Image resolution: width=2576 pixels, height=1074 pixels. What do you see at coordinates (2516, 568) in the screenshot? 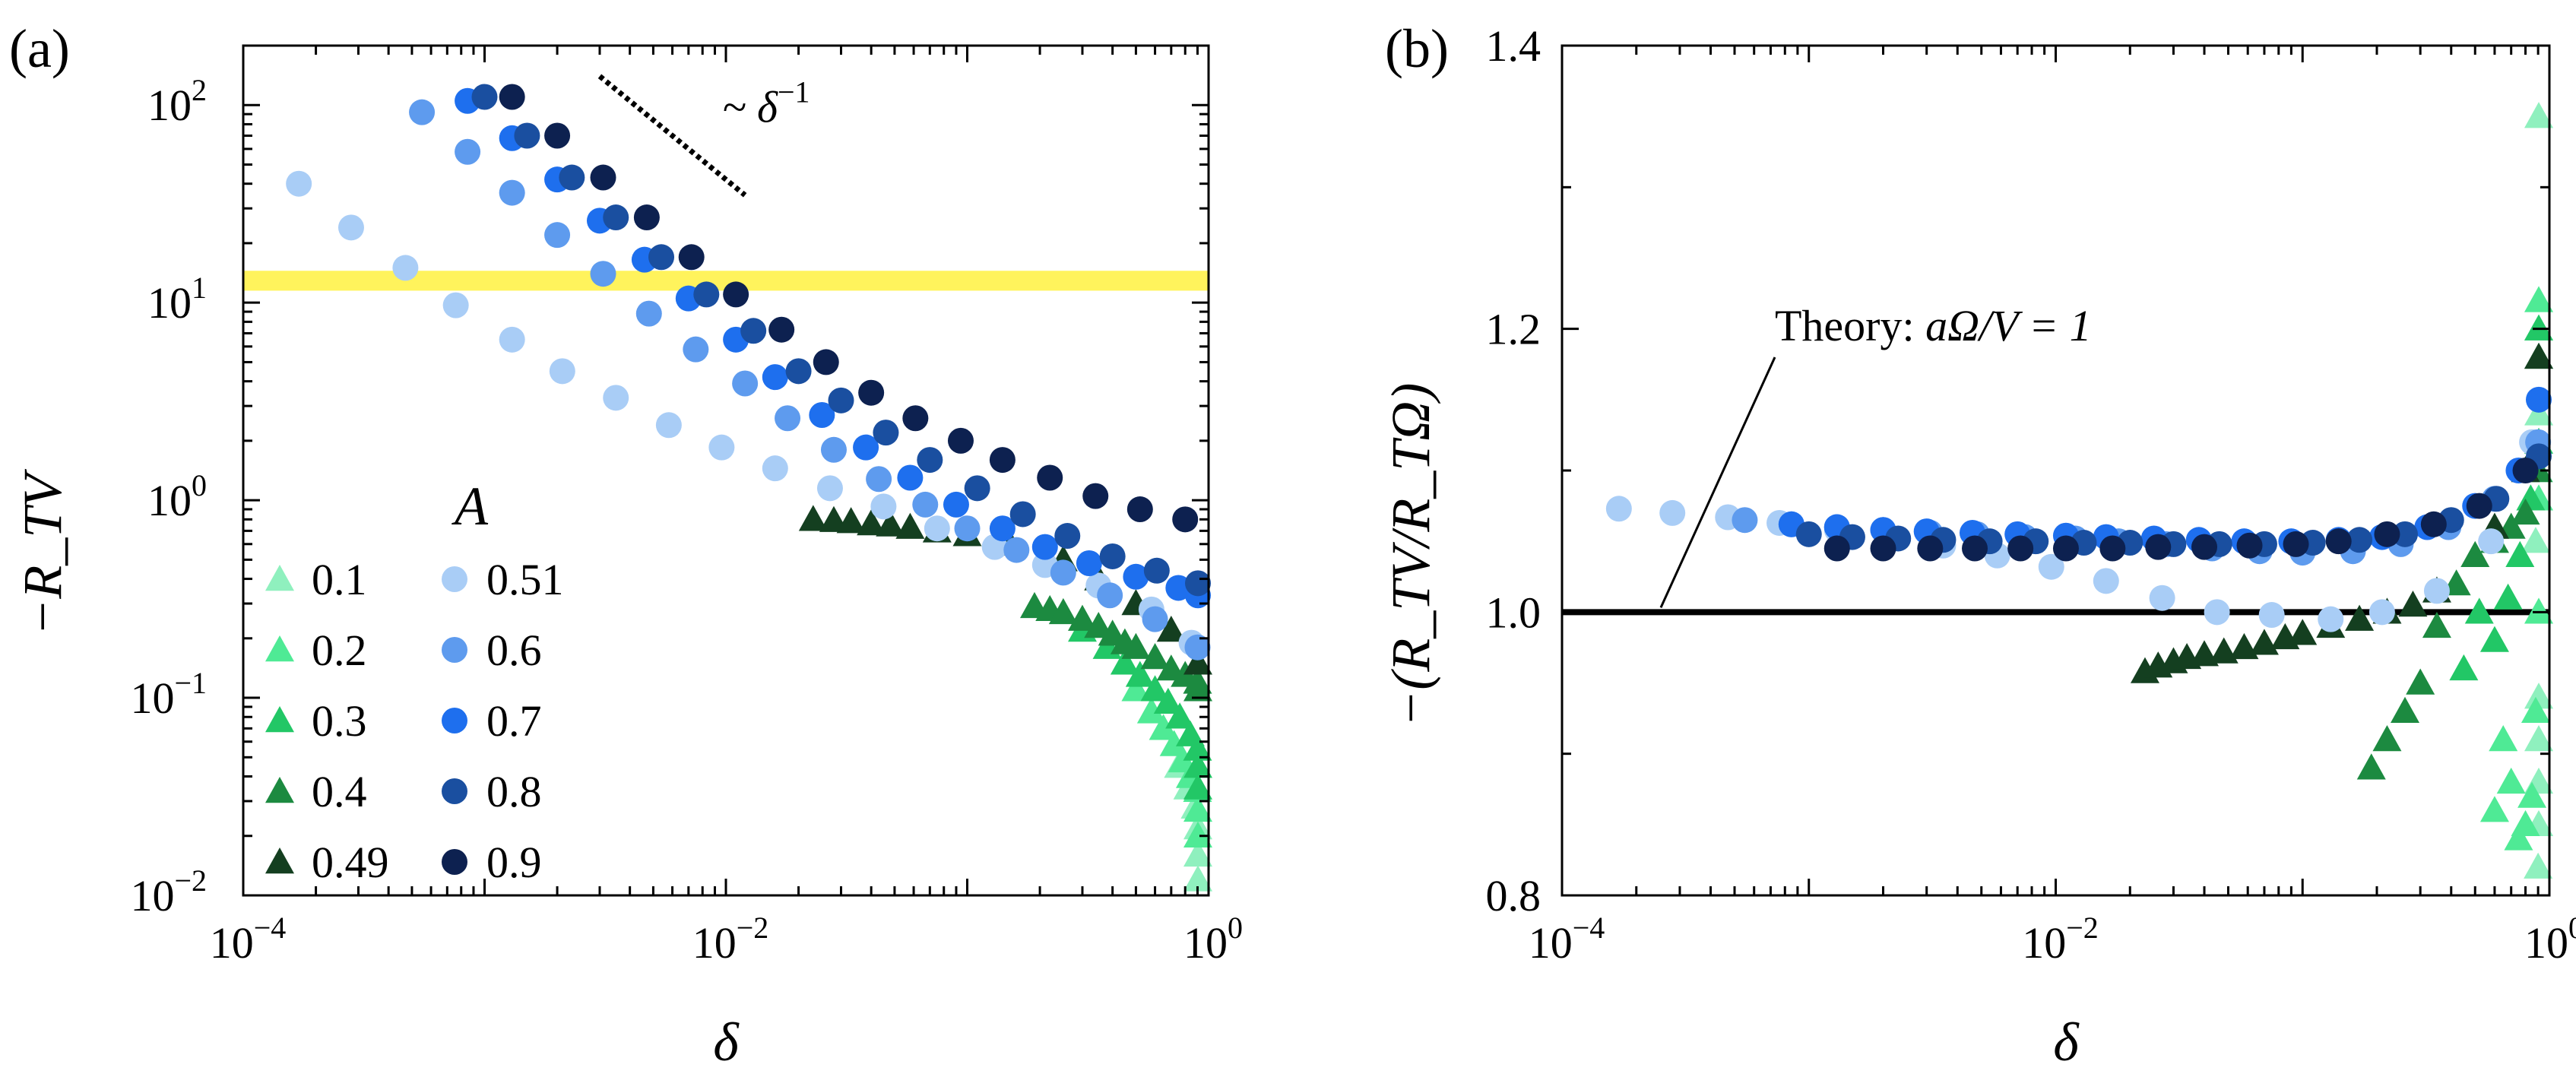
I see `series-0.2` at bounding box center [2516, 568].